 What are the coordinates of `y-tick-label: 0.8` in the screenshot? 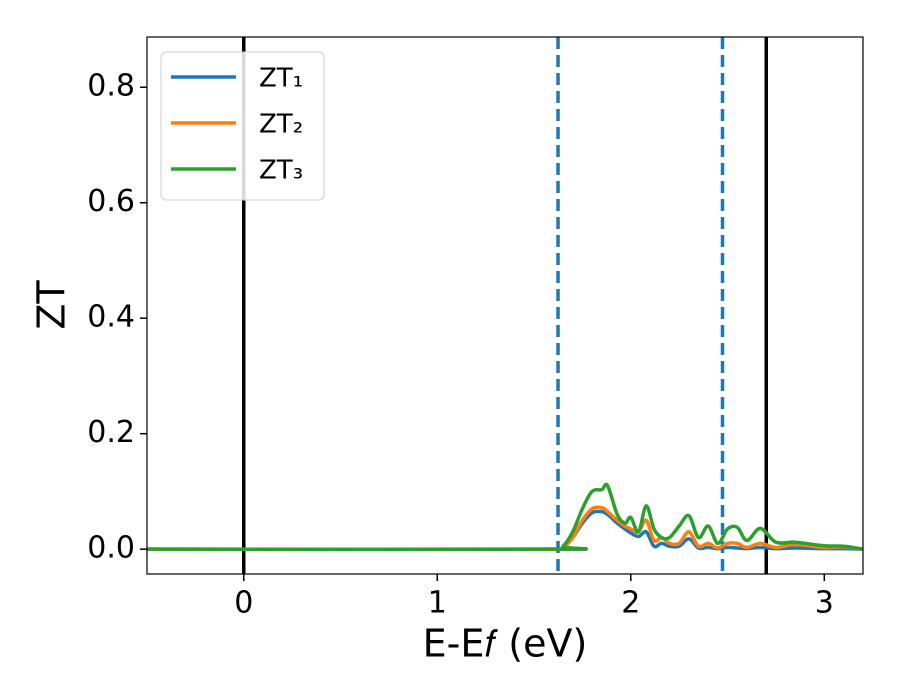 It's located at (111, 86).